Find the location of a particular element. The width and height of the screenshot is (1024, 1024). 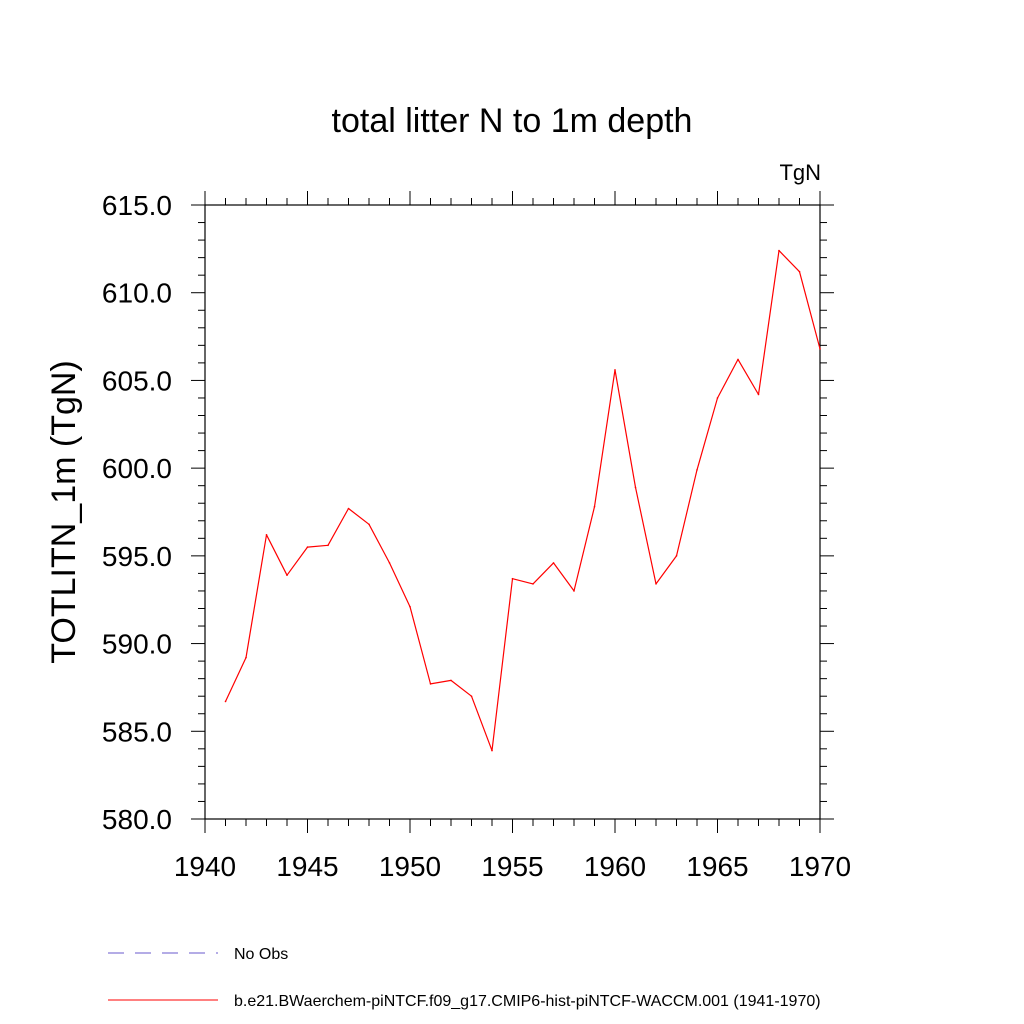

y-tick-label: 585.0 is located at coordinates (137, 731).